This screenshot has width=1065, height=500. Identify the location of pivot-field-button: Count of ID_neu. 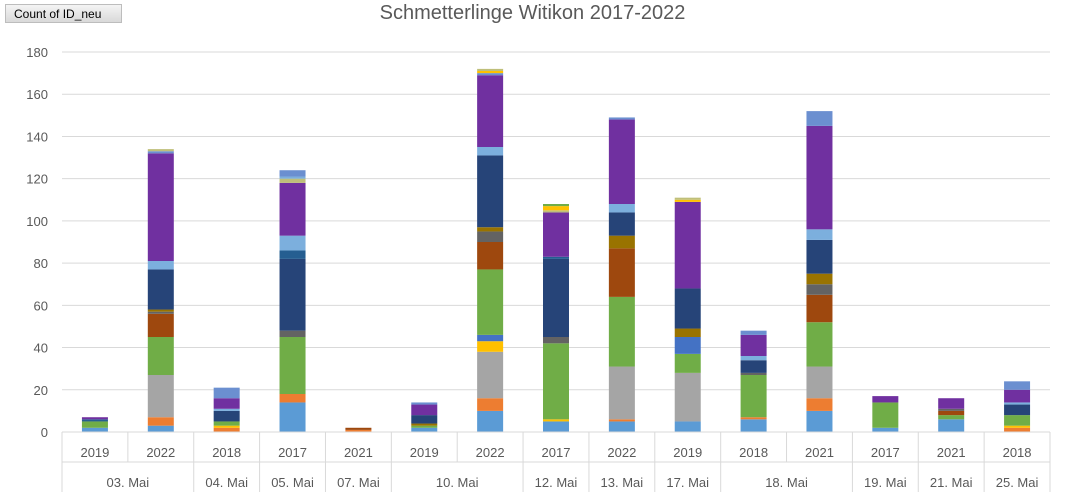
(63, 13).